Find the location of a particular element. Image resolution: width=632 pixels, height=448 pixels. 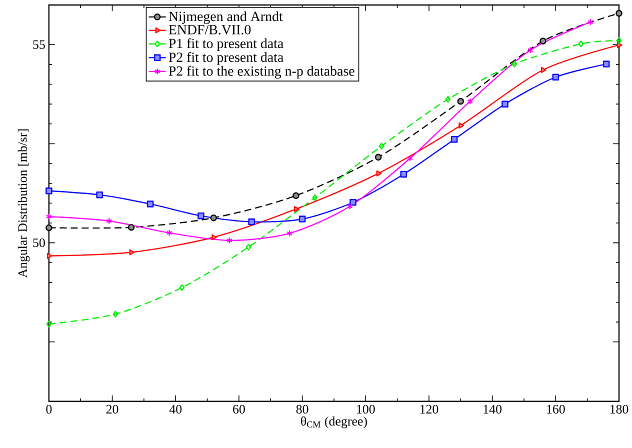

legend-label: P2 fit to present data is located at coordinates (226, 58).